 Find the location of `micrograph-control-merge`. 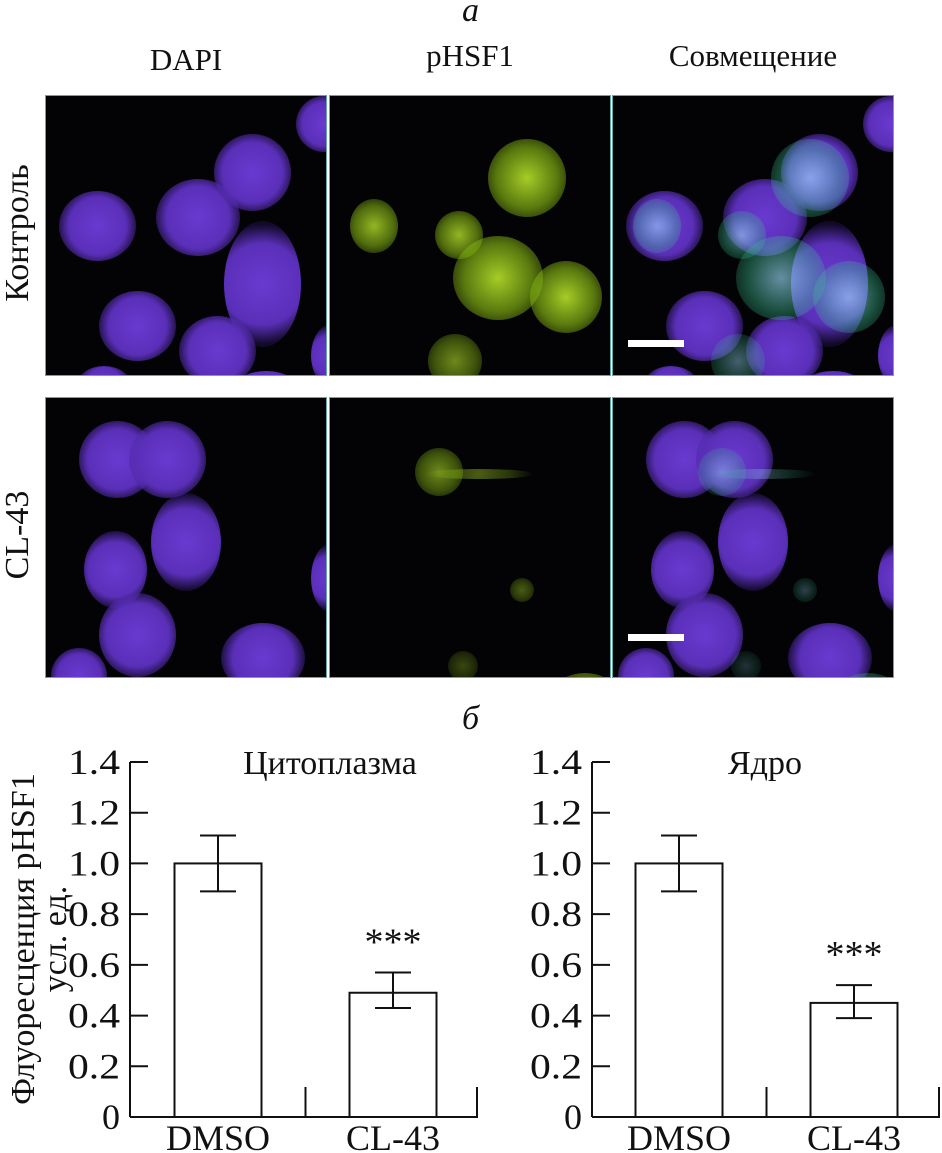

micrograph-control-merge is located at coordinates (753, 235).